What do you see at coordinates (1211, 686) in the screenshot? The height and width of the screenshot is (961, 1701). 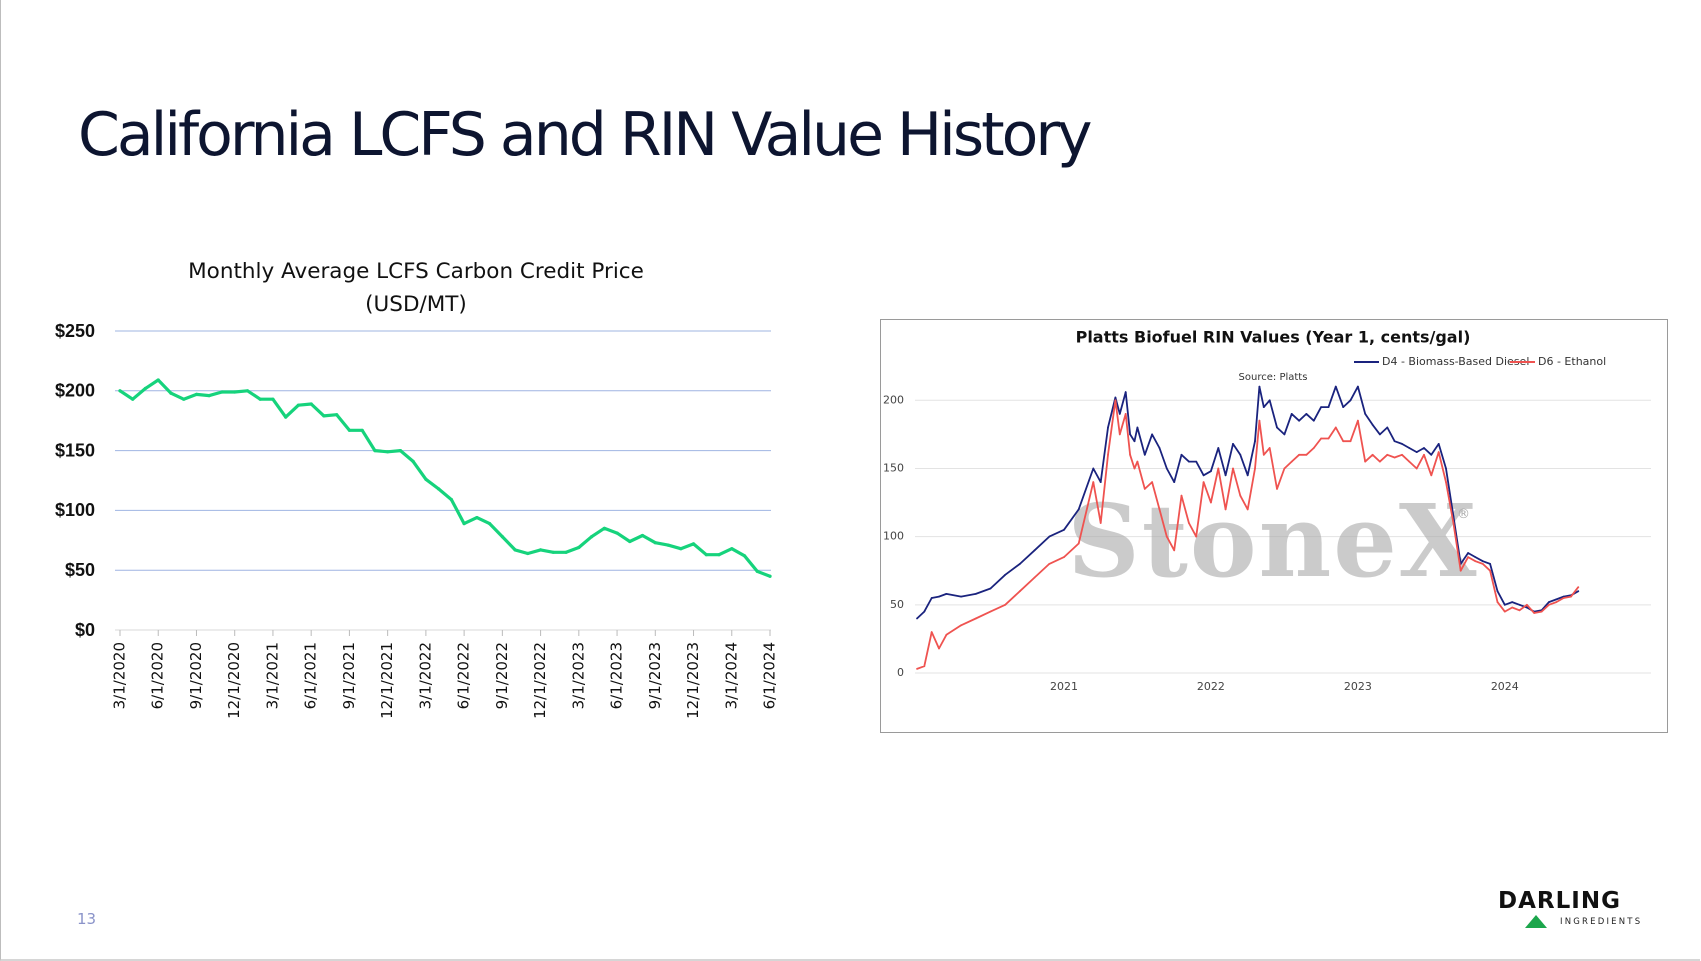 I see `rin-x-tick-label: 2022` at bounding box center [1211, 686].